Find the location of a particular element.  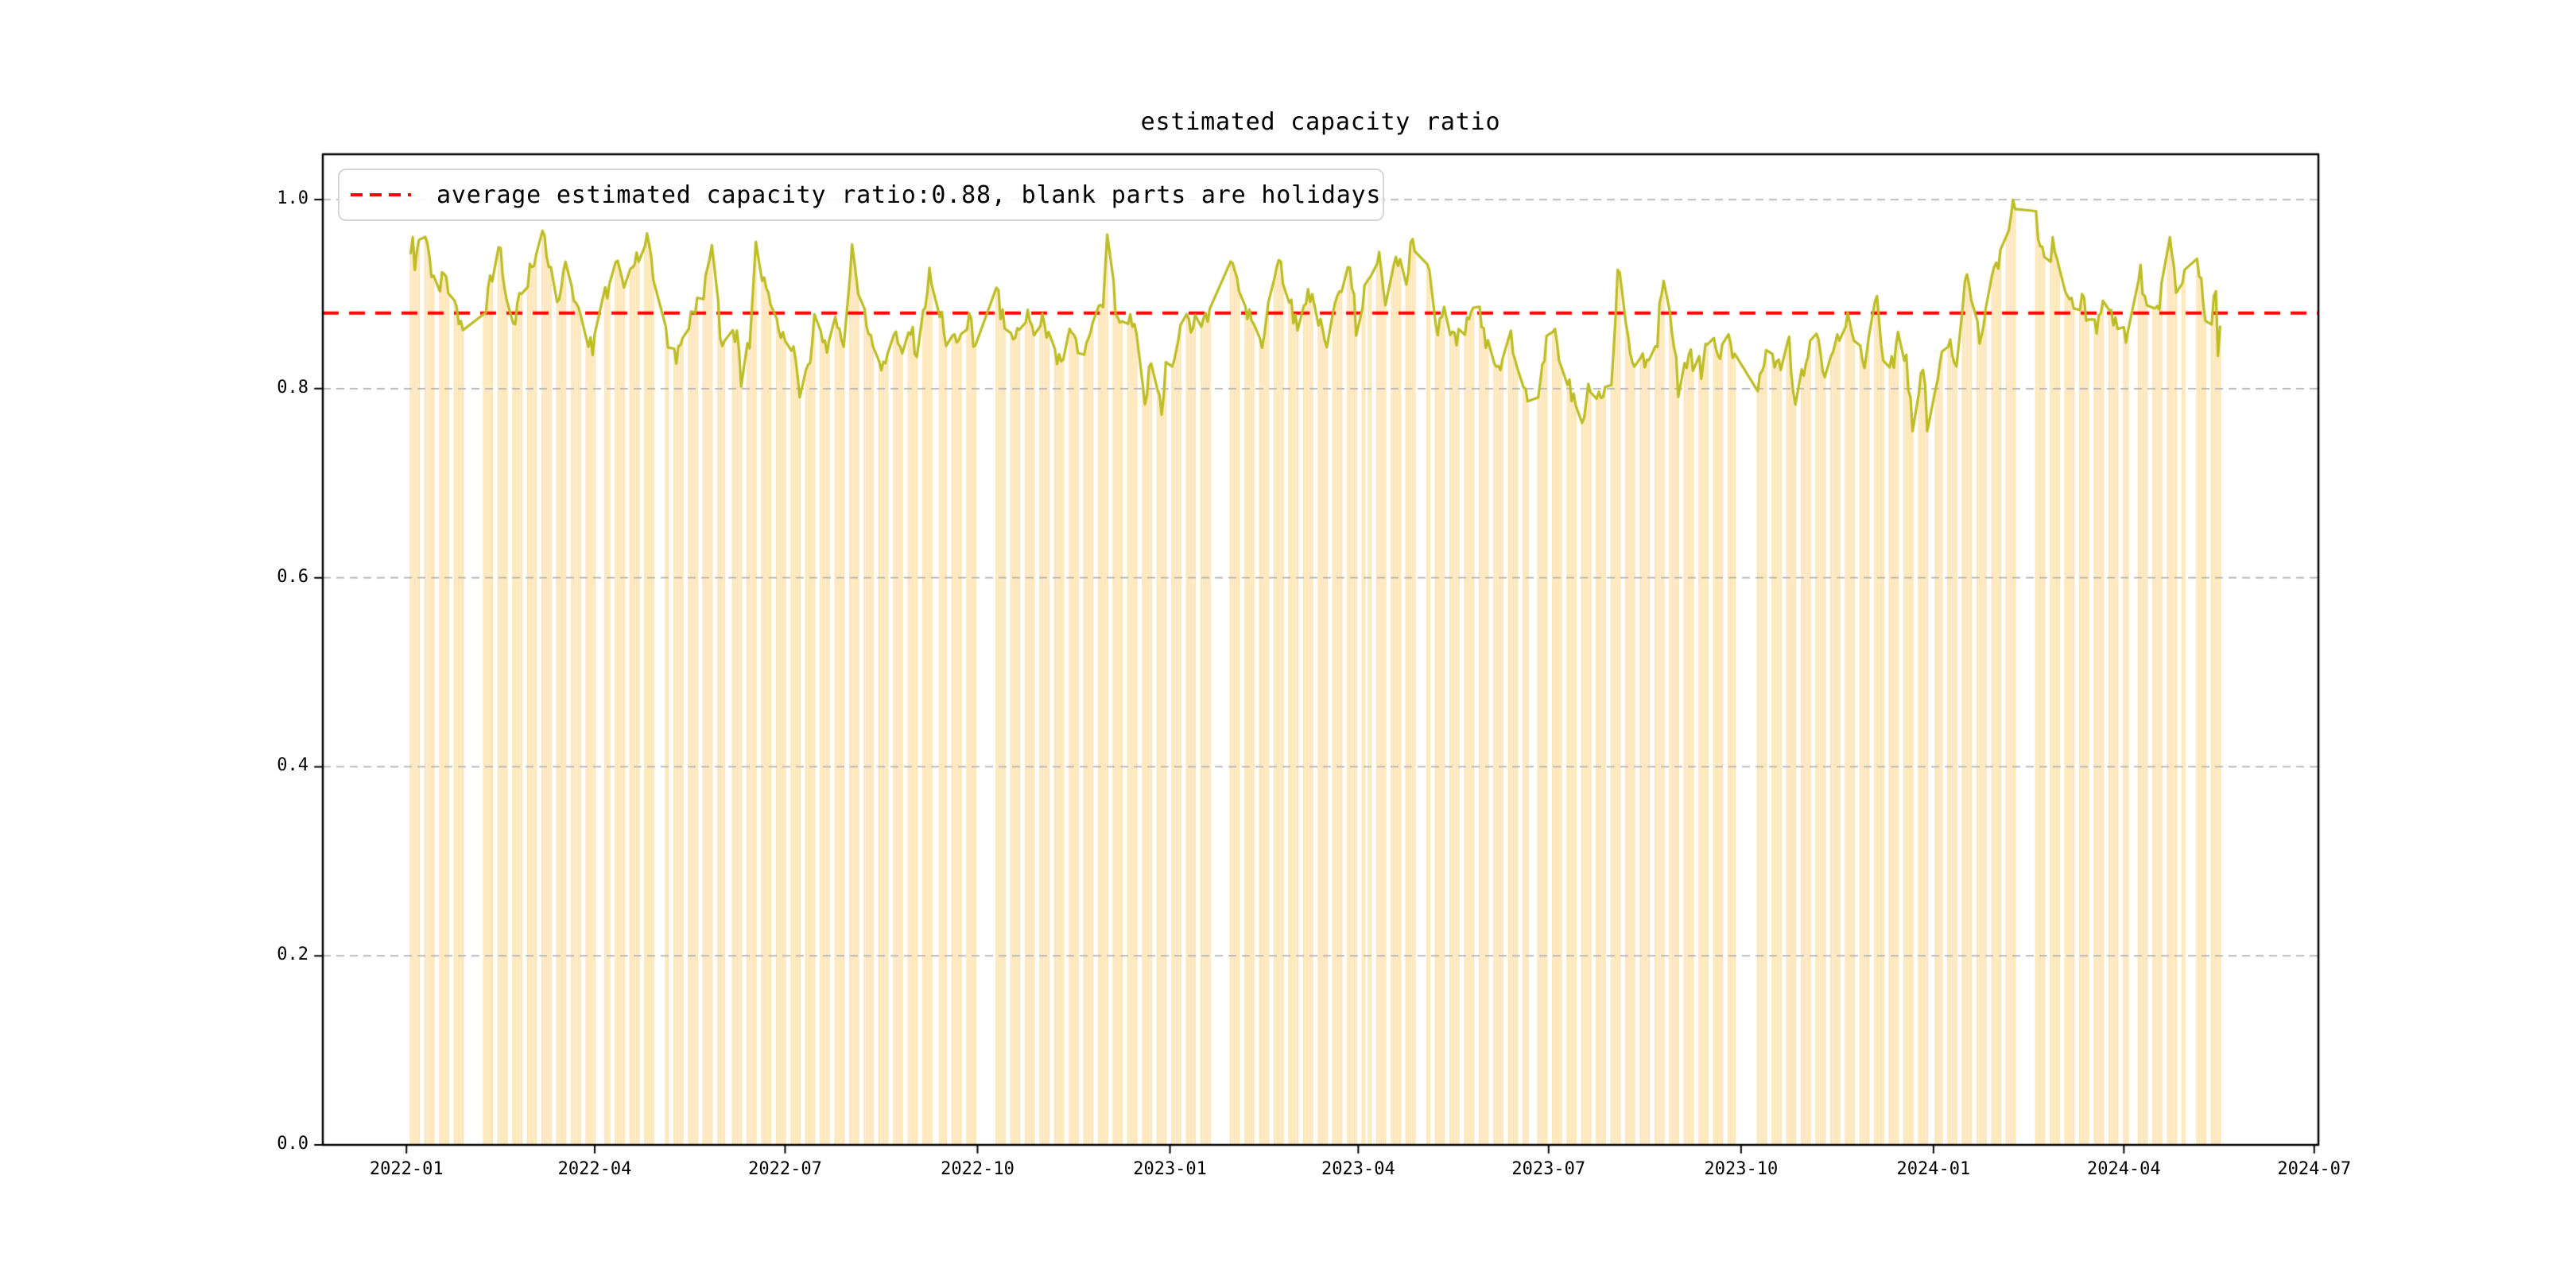

x-tick-label: 2024-04 is located at coordinates (2123, 1169).